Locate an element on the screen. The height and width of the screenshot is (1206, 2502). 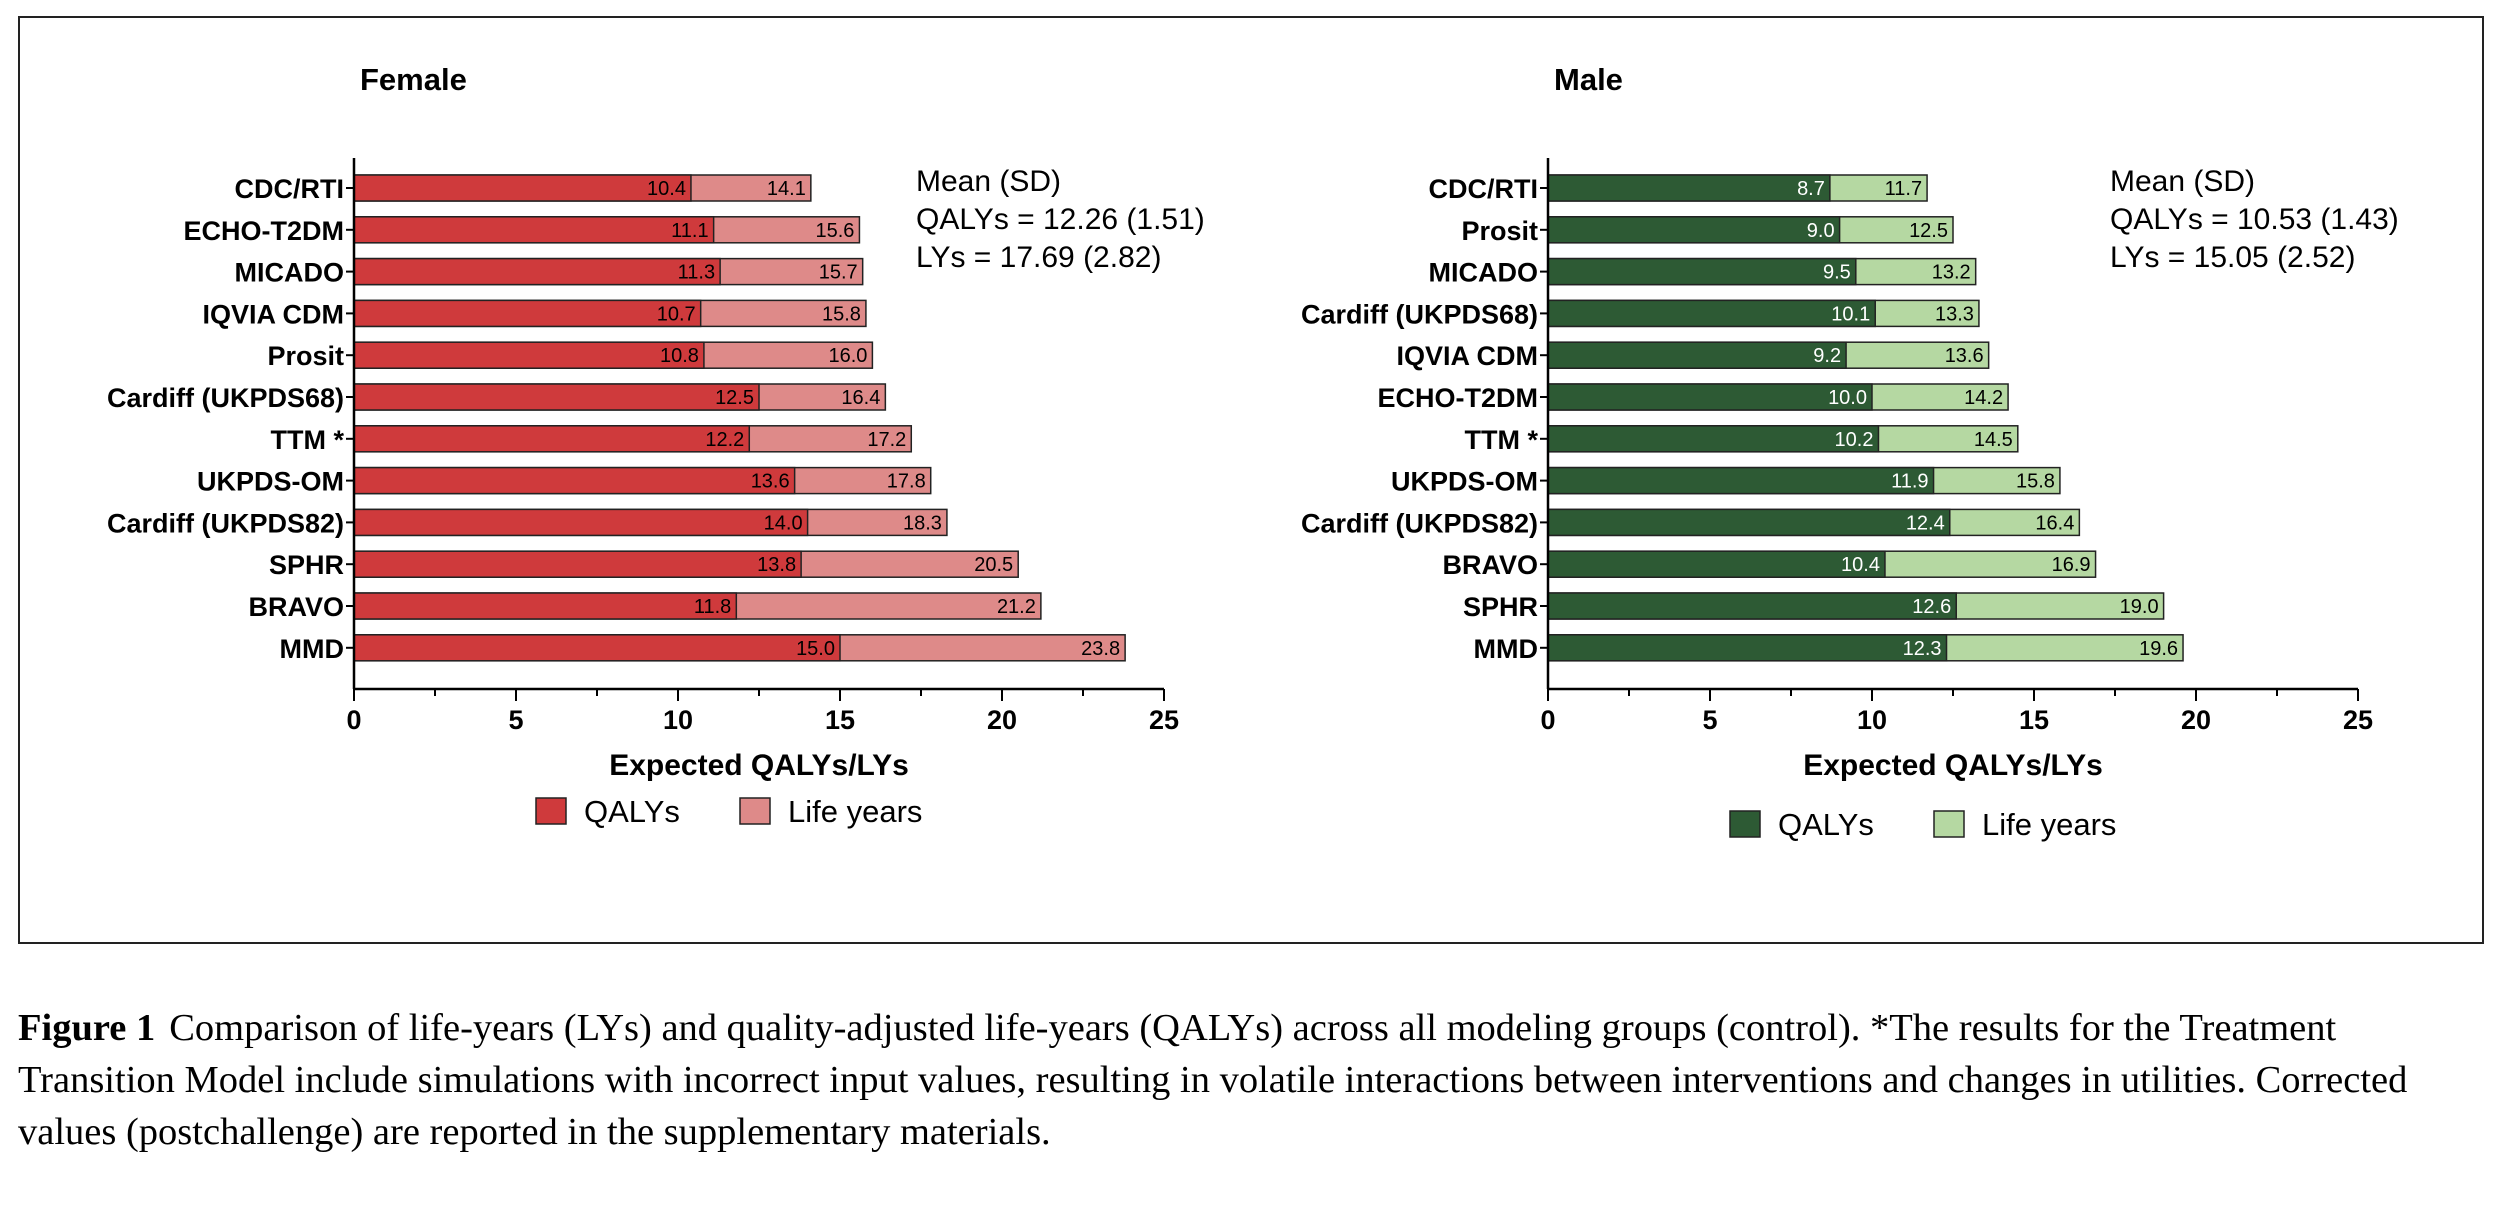
data-label-qalys: 9.2 is located at coordinates (1827, 356).